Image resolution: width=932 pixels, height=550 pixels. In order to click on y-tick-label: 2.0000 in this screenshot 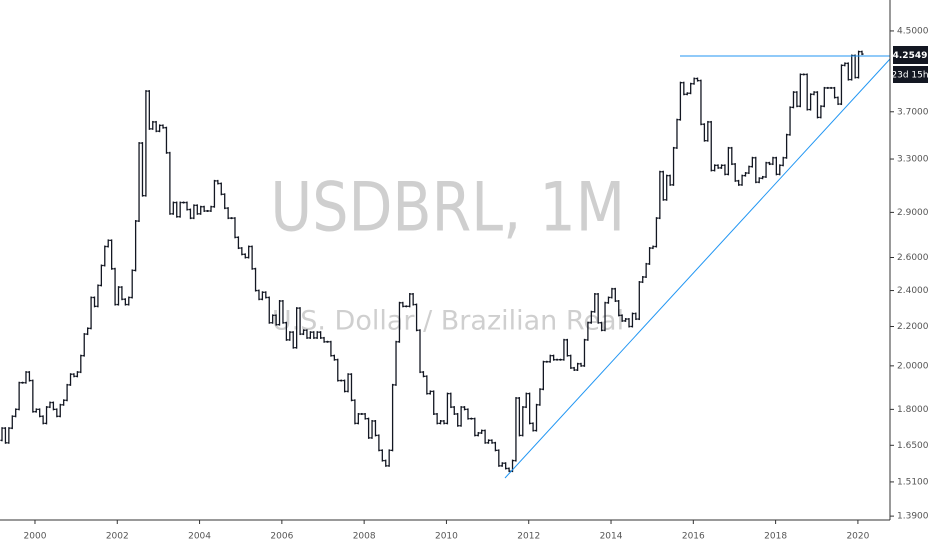, I will do `click(913, 366)`.